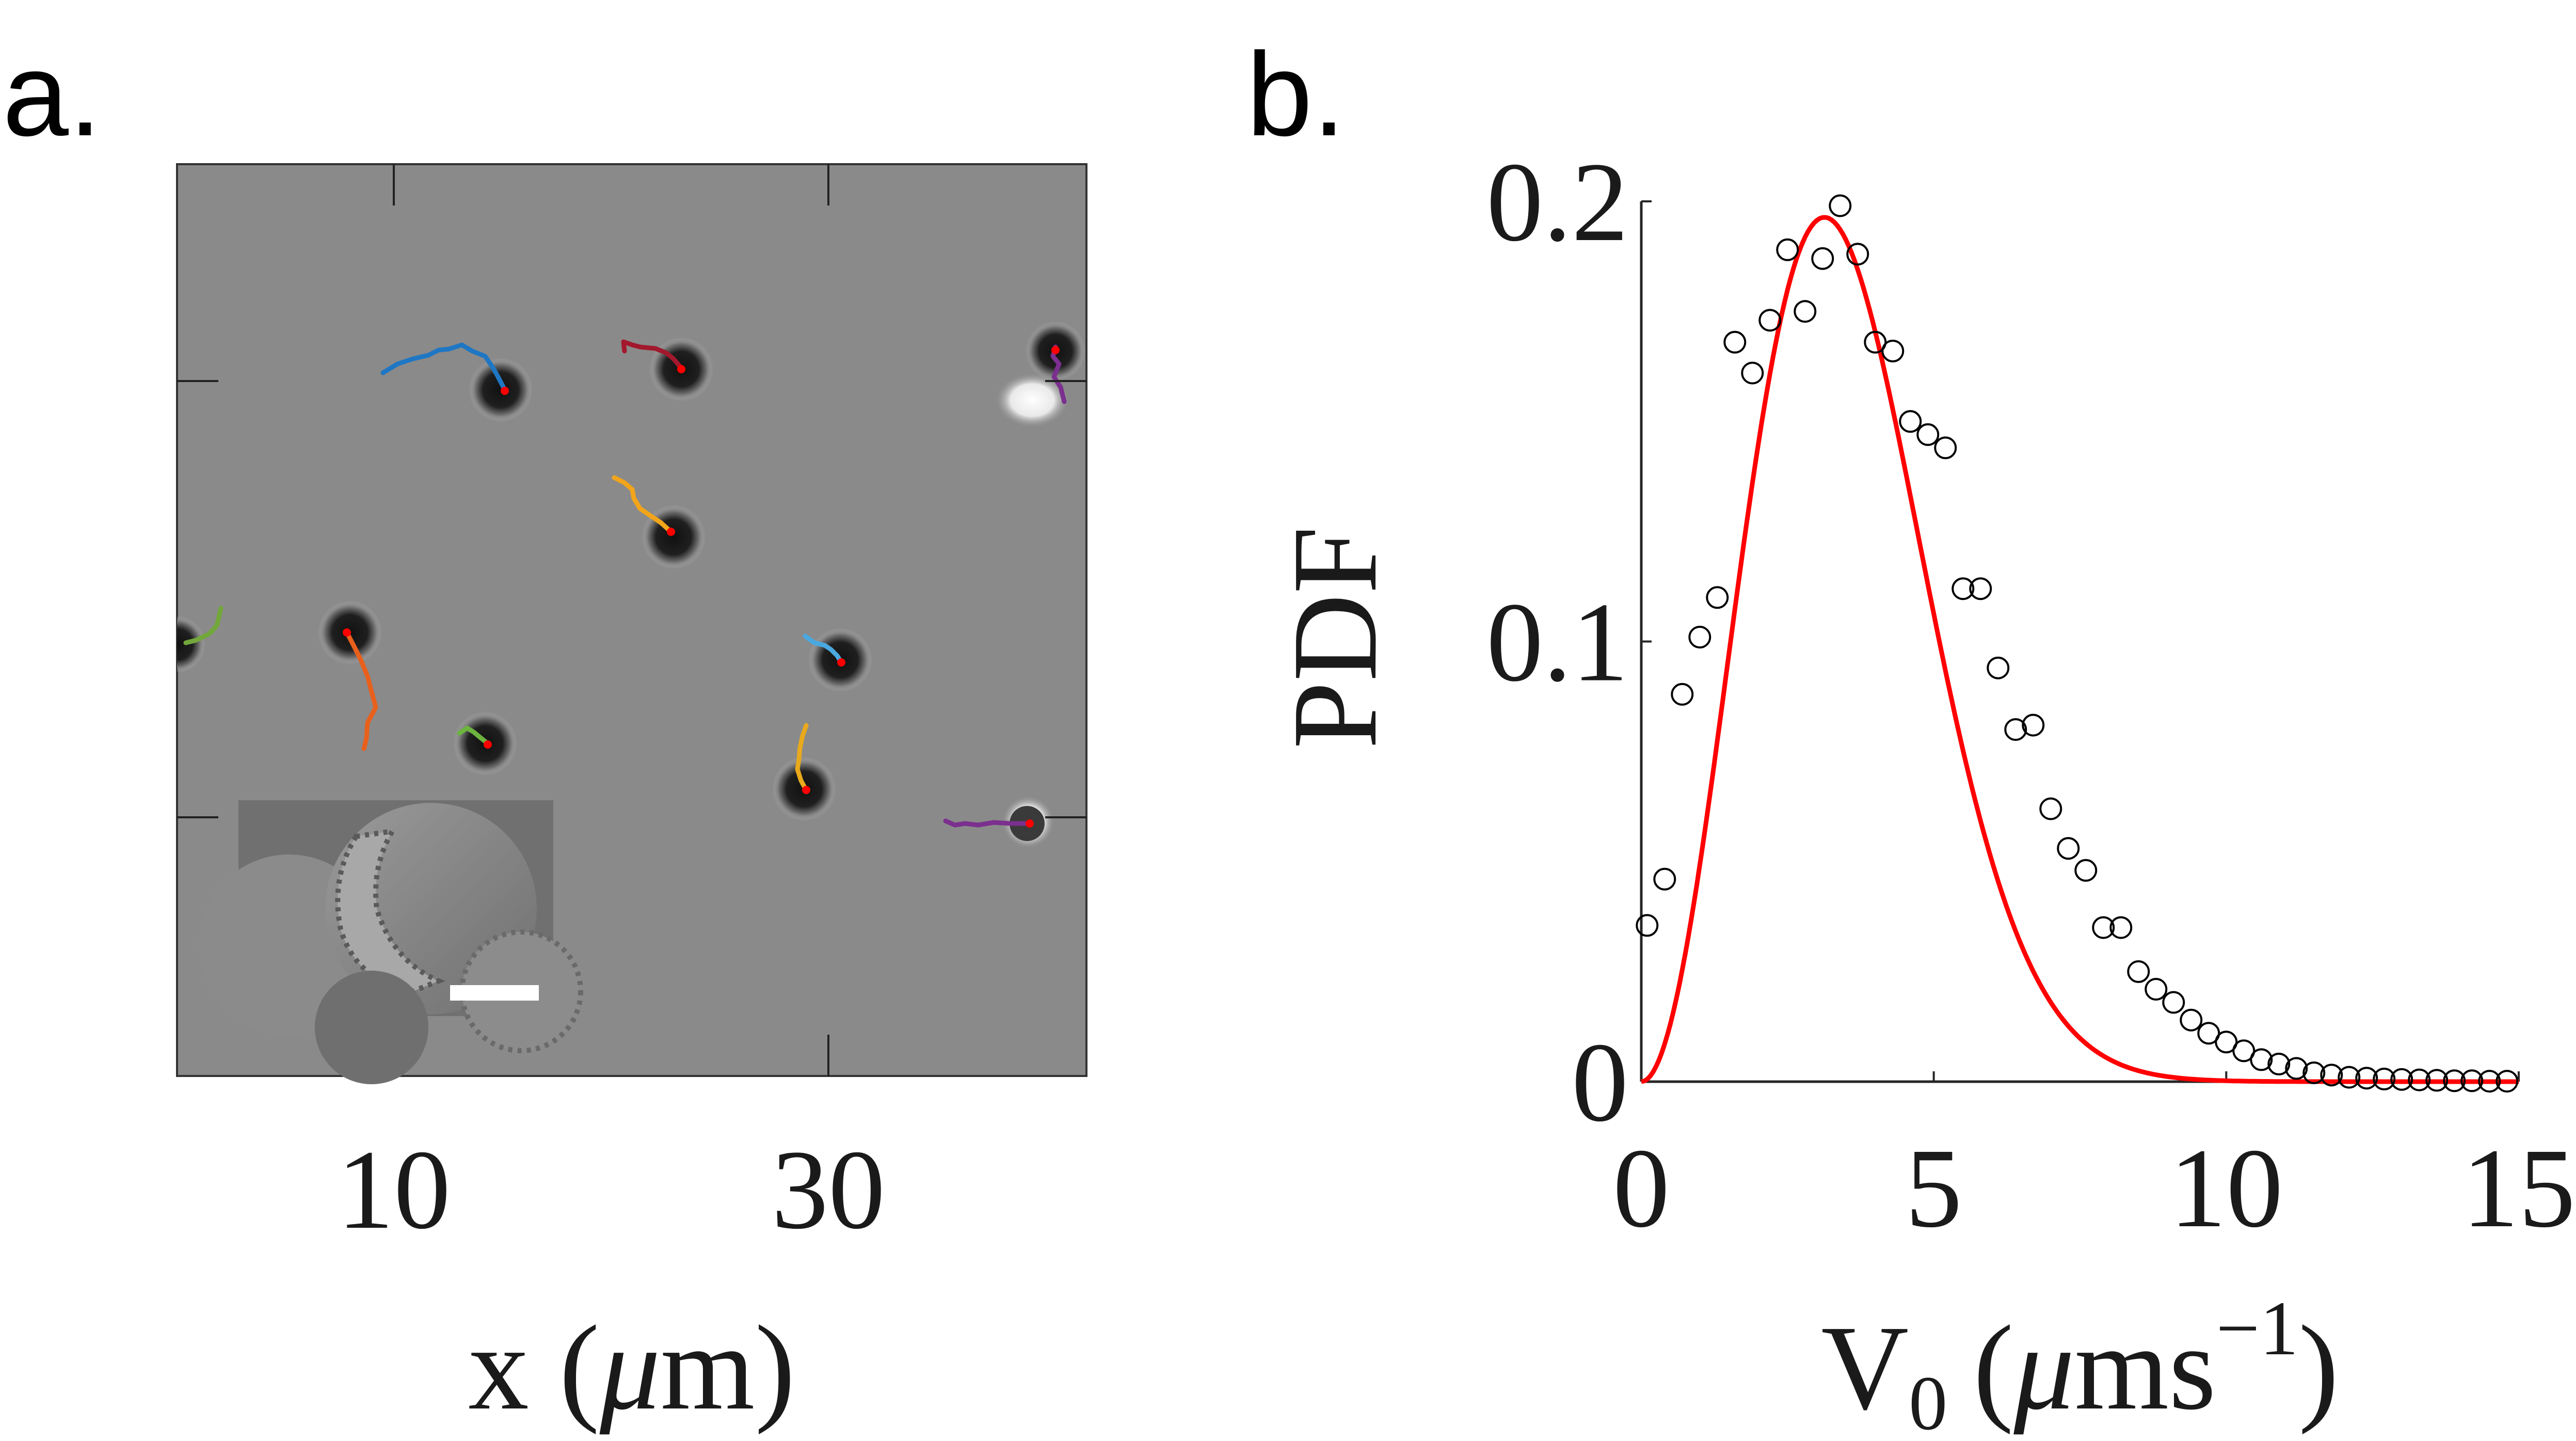 The width and height of the screenshot is (2576, 1441). I want to click on bright-spot, so click(1032, 400).